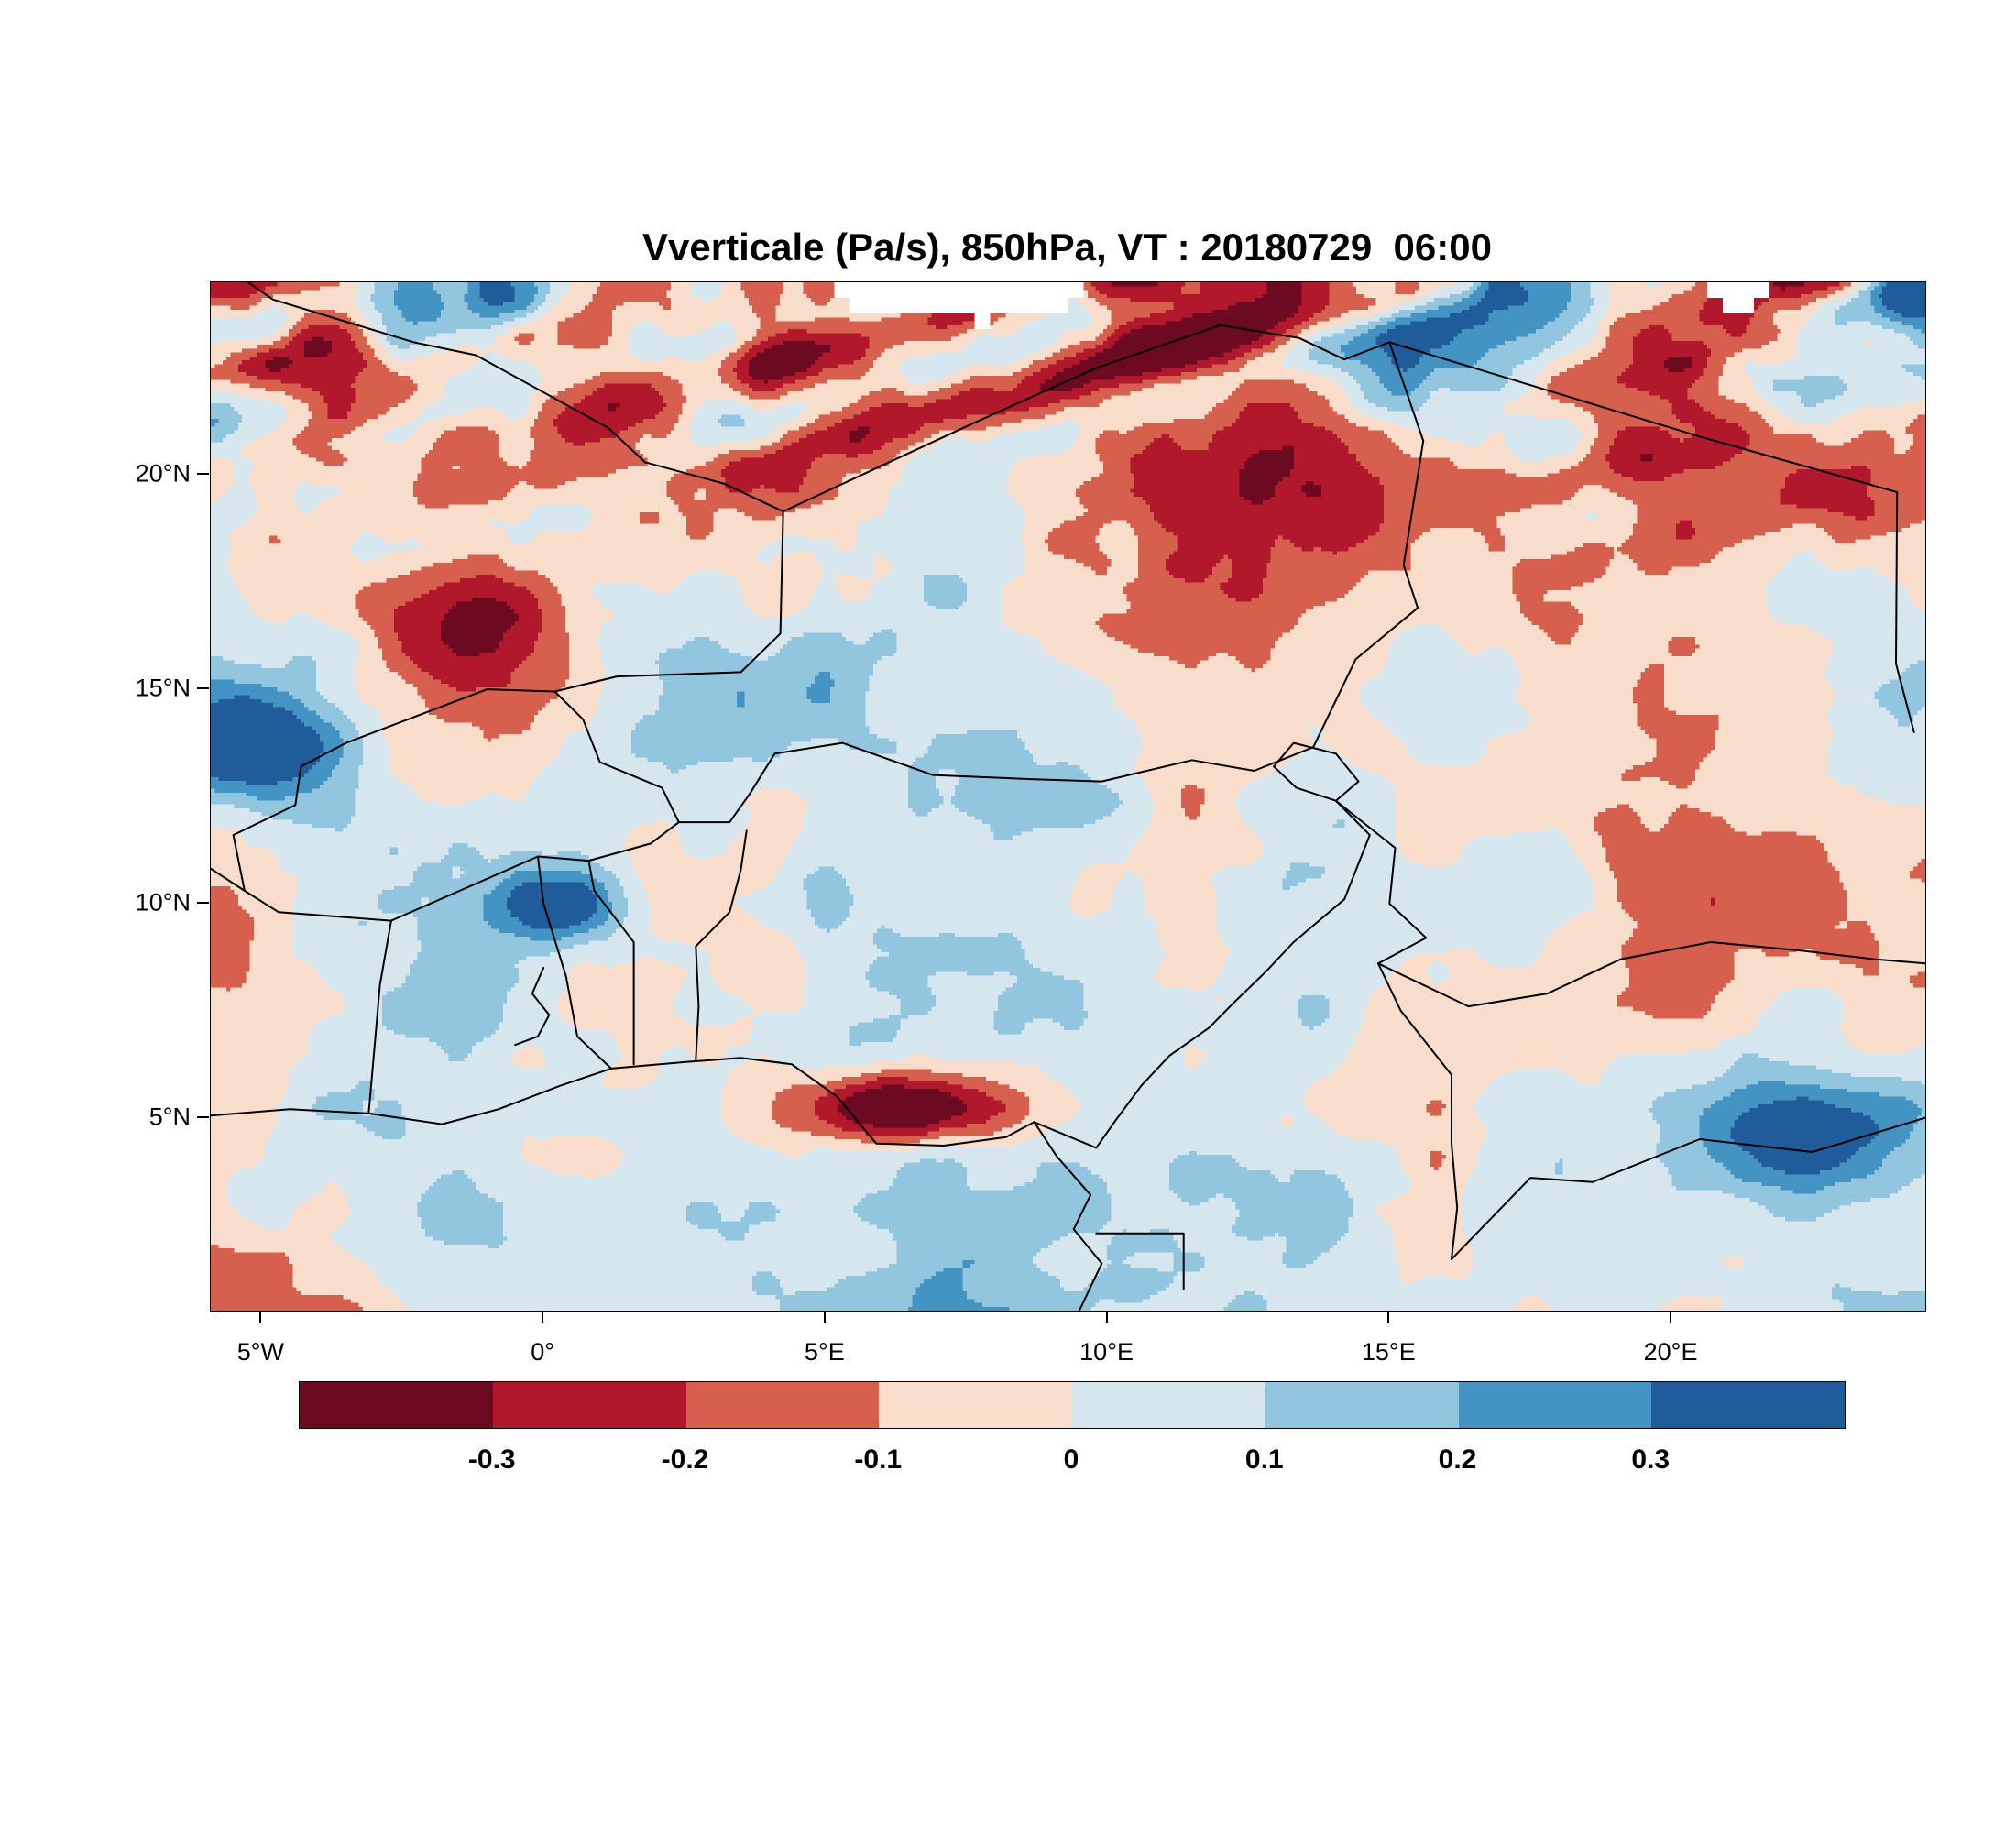  I want to click on lon-tick-label: 5°E, so click(824, 1352).